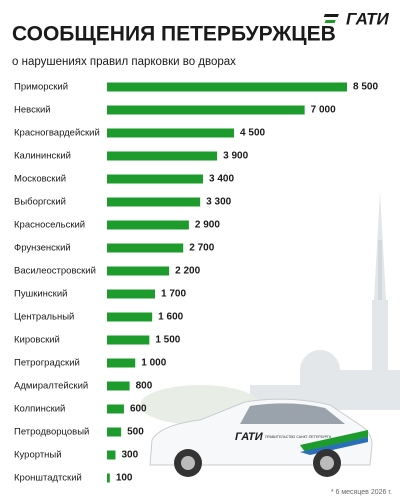  I want to click on value-label: 7 000, so click(323, 110).